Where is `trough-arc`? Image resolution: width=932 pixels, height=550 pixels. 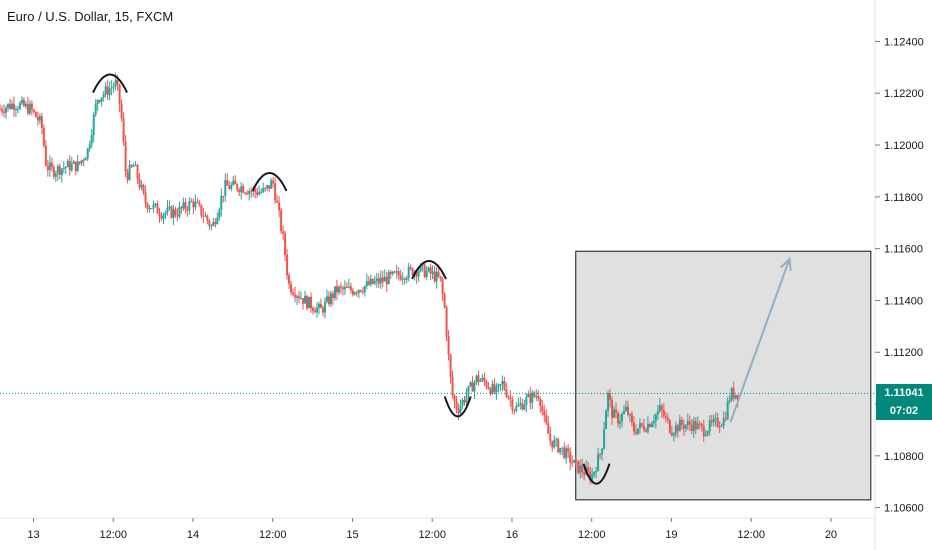
trough-arc is located at coordinates (596, 474).